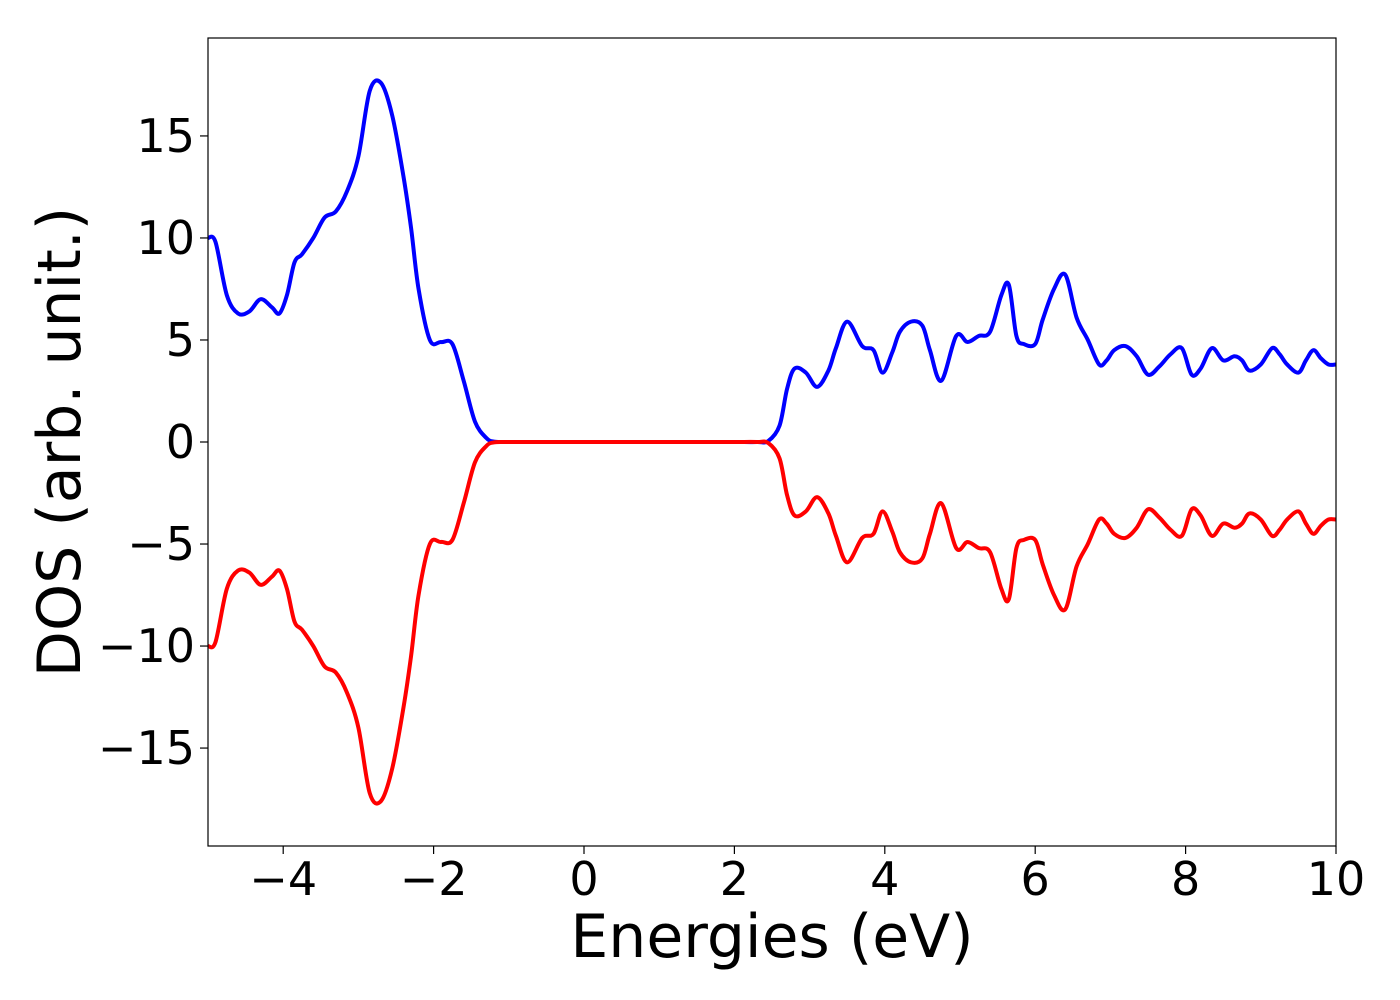 Image resolution: width=1400 pixels, height=1000 pixels. What do you see at coordinates (734, 879) in the screenshot?
I see `x-tick-label: 2` at bounding box center [734, 879].